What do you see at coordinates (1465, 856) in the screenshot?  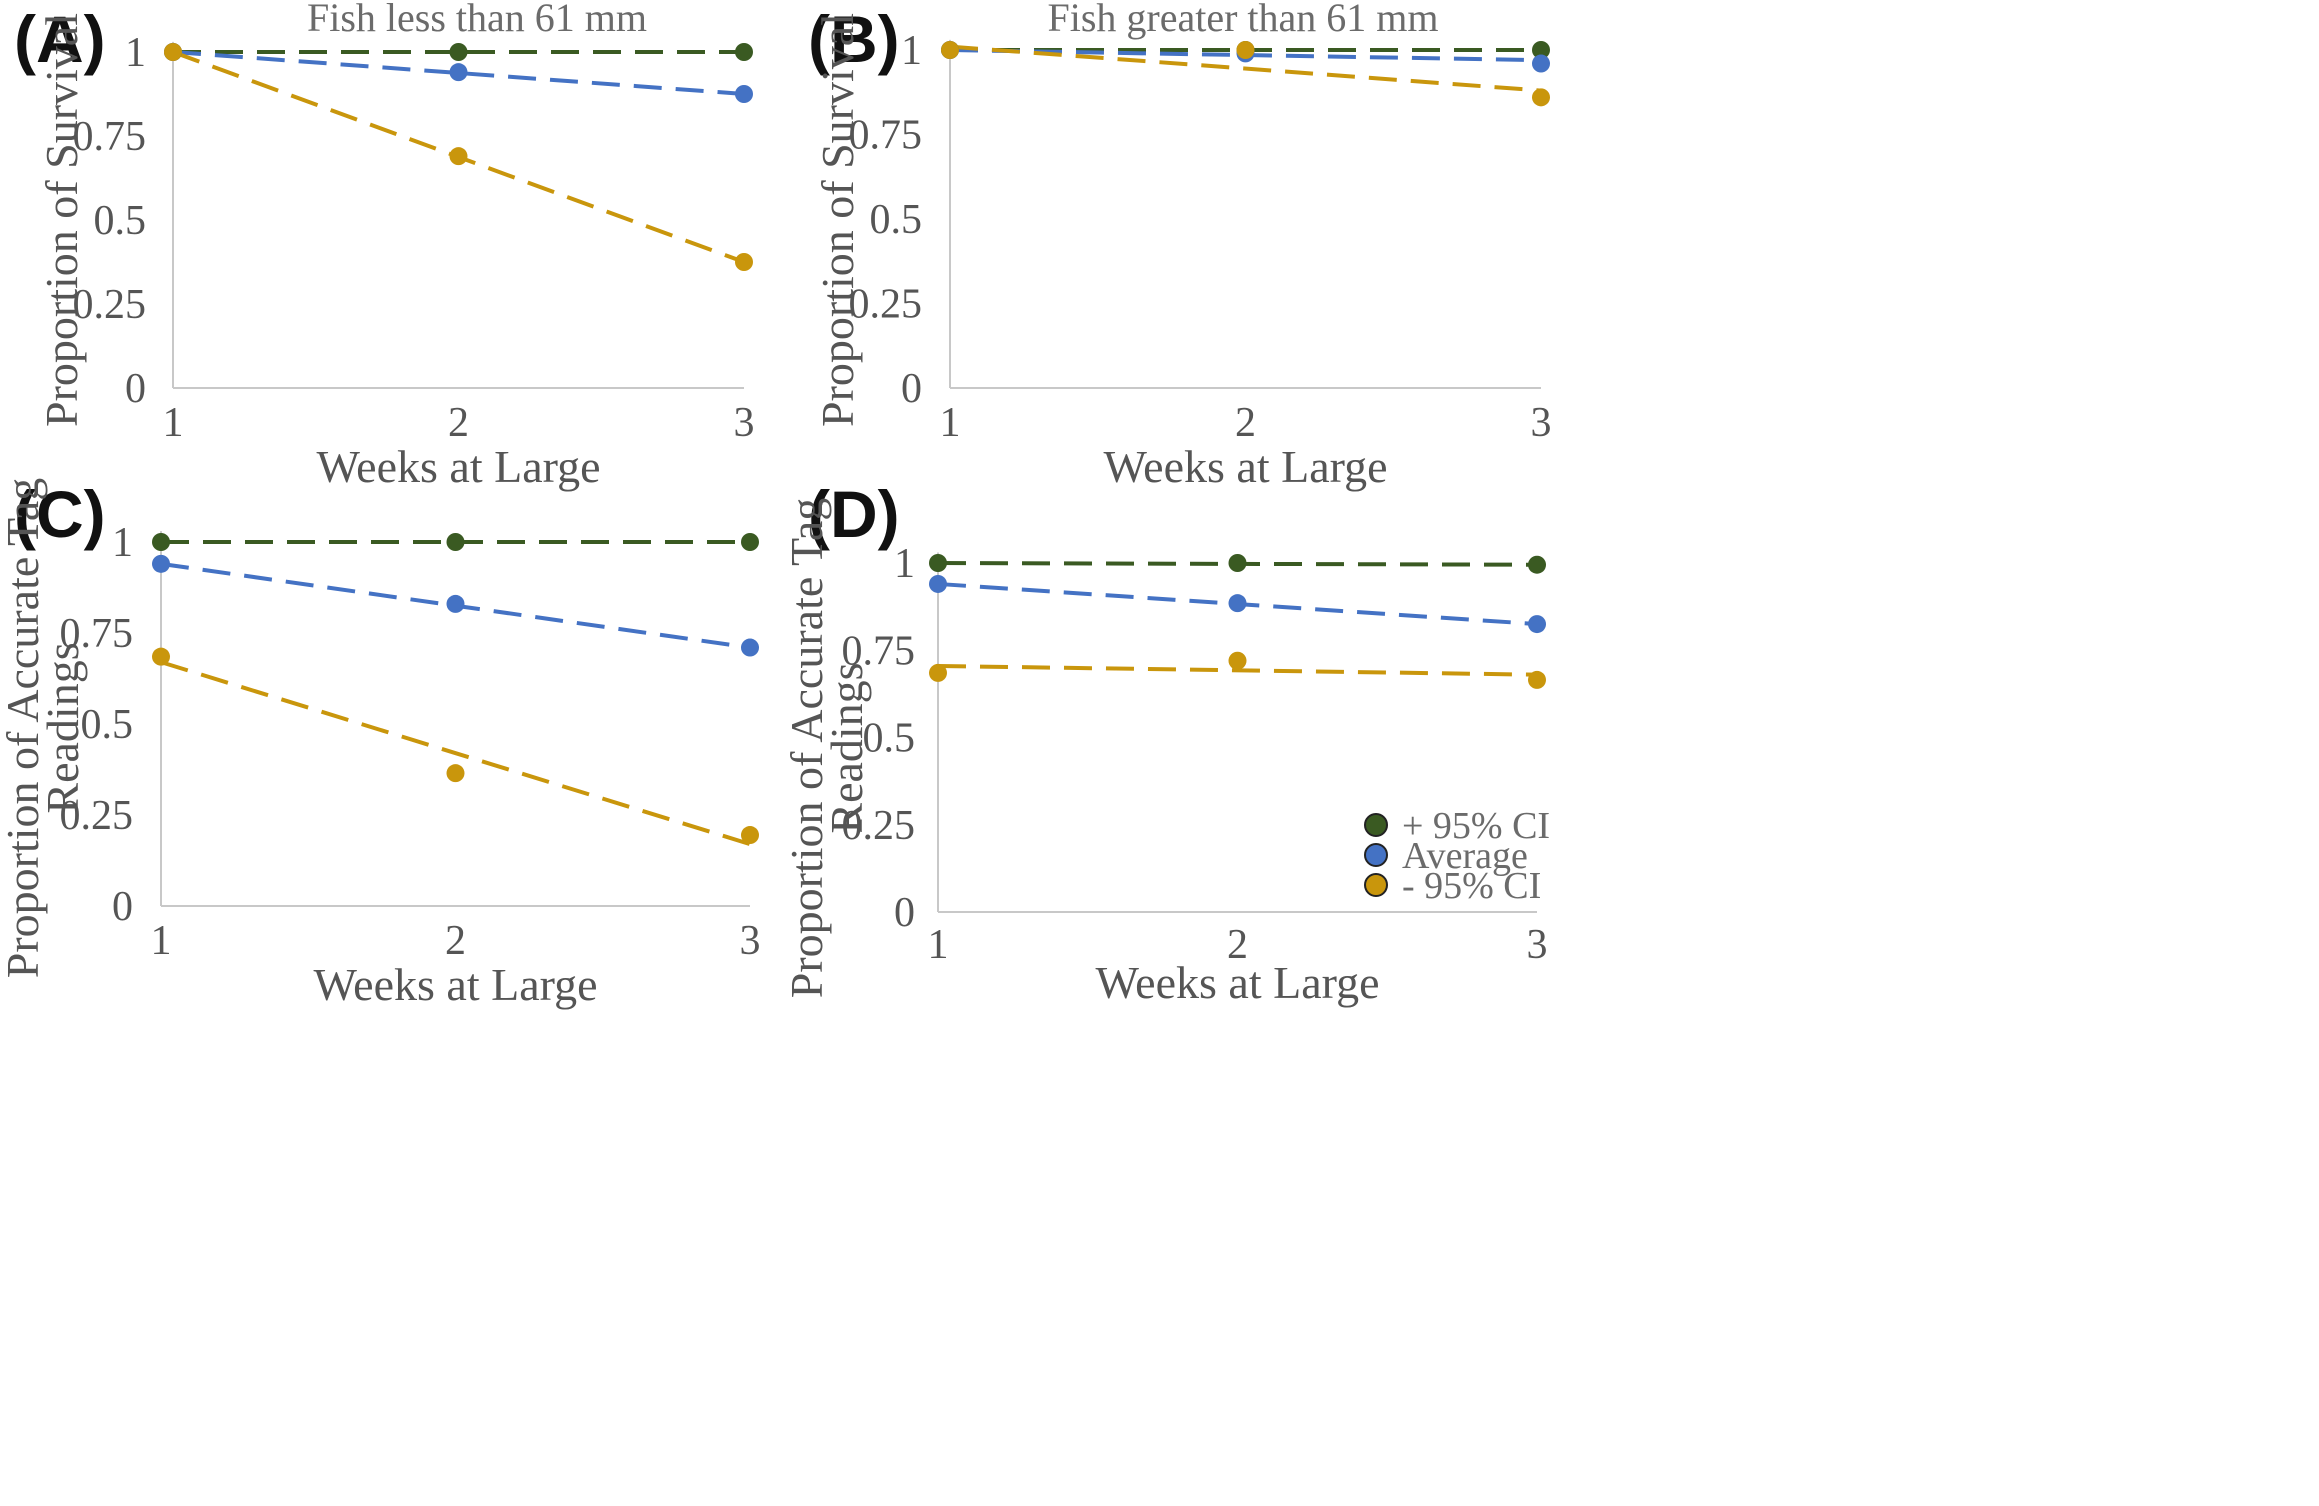 I see `legend-label: Average` at bounding box center [1465, 856].